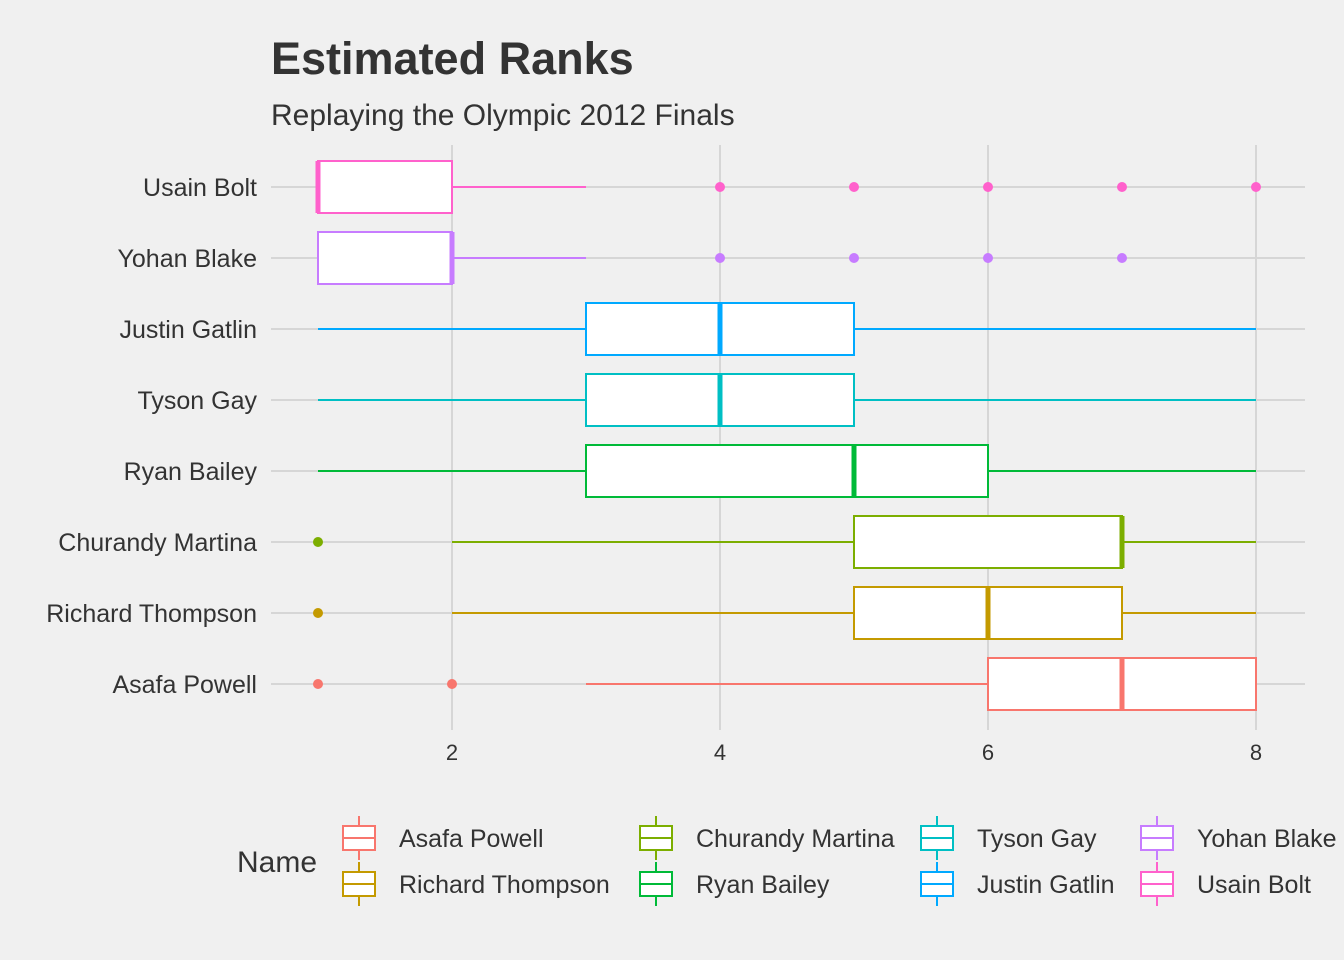 The height and width of the screenshot is (960, 1344). I want to click on legend-label: Yohan Blake, so click(1266, 839).